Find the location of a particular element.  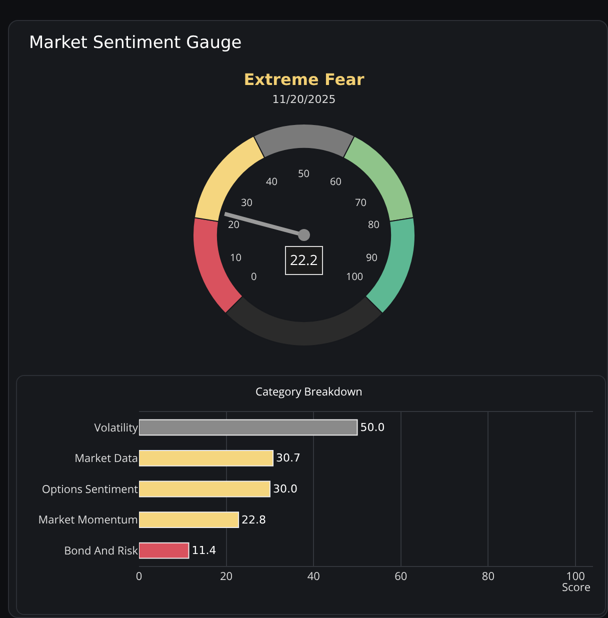

data-label: 22.8 is located at coordinates (254, 519).